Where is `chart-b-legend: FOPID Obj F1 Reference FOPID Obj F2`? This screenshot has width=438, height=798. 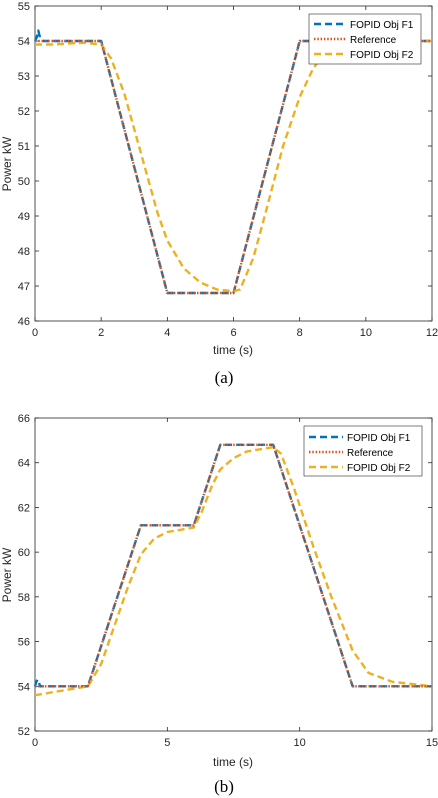
chart-b-legend: FOPID Obj F1 Reference FOPID Obj F2 is located at coordinates (363, 451).